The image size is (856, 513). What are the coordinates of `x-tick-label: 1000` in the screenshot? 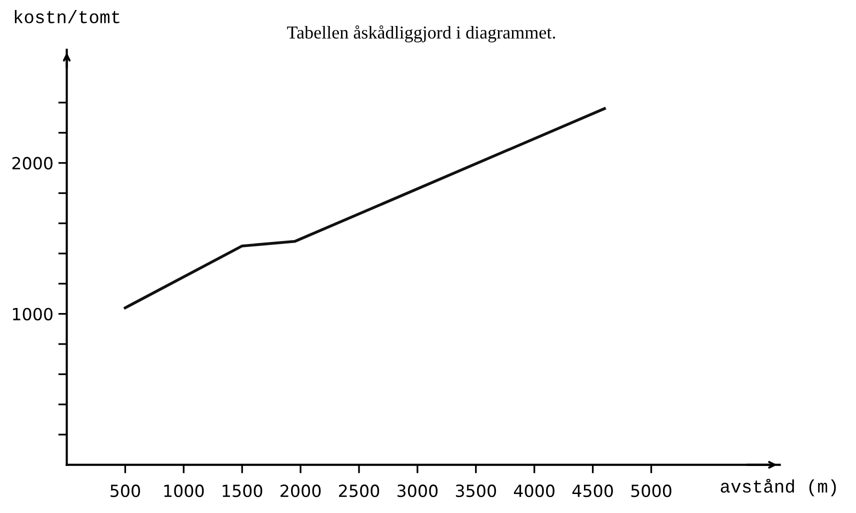 It's located at (184, 491).